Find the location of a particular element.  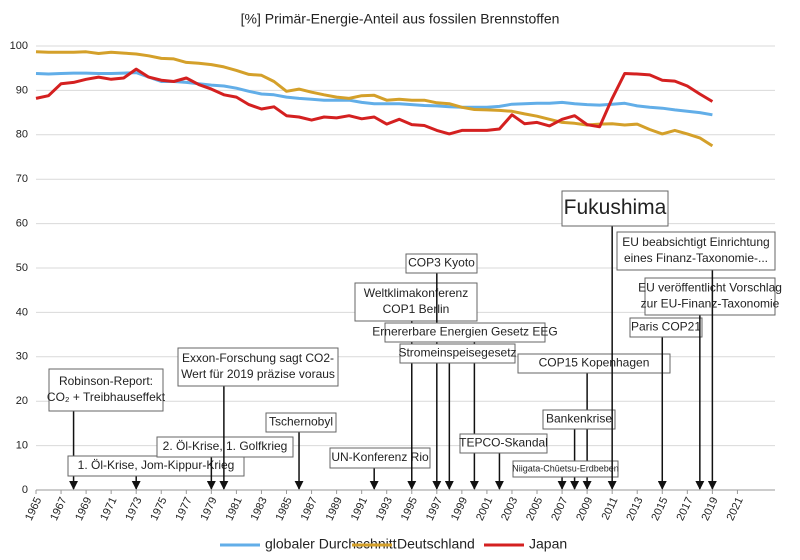

y-tick-label: 50 is located at coordinates (22, 268).